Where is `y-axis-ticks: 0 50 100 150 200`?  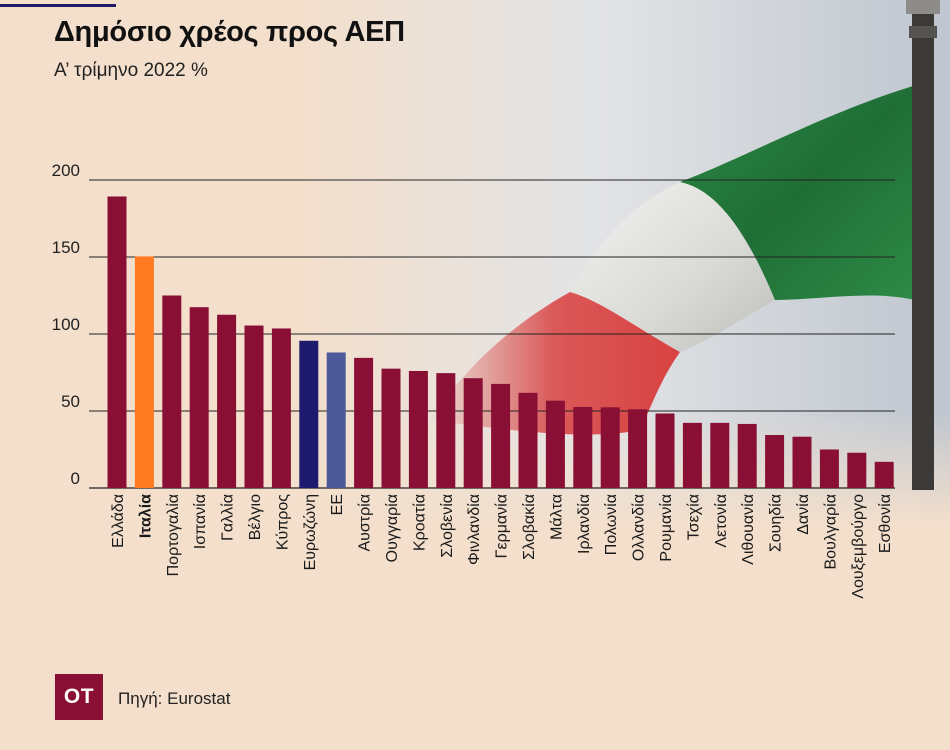 y-axis-ticks: 0 50 100 150 200 is located at coordinates (66, 324).